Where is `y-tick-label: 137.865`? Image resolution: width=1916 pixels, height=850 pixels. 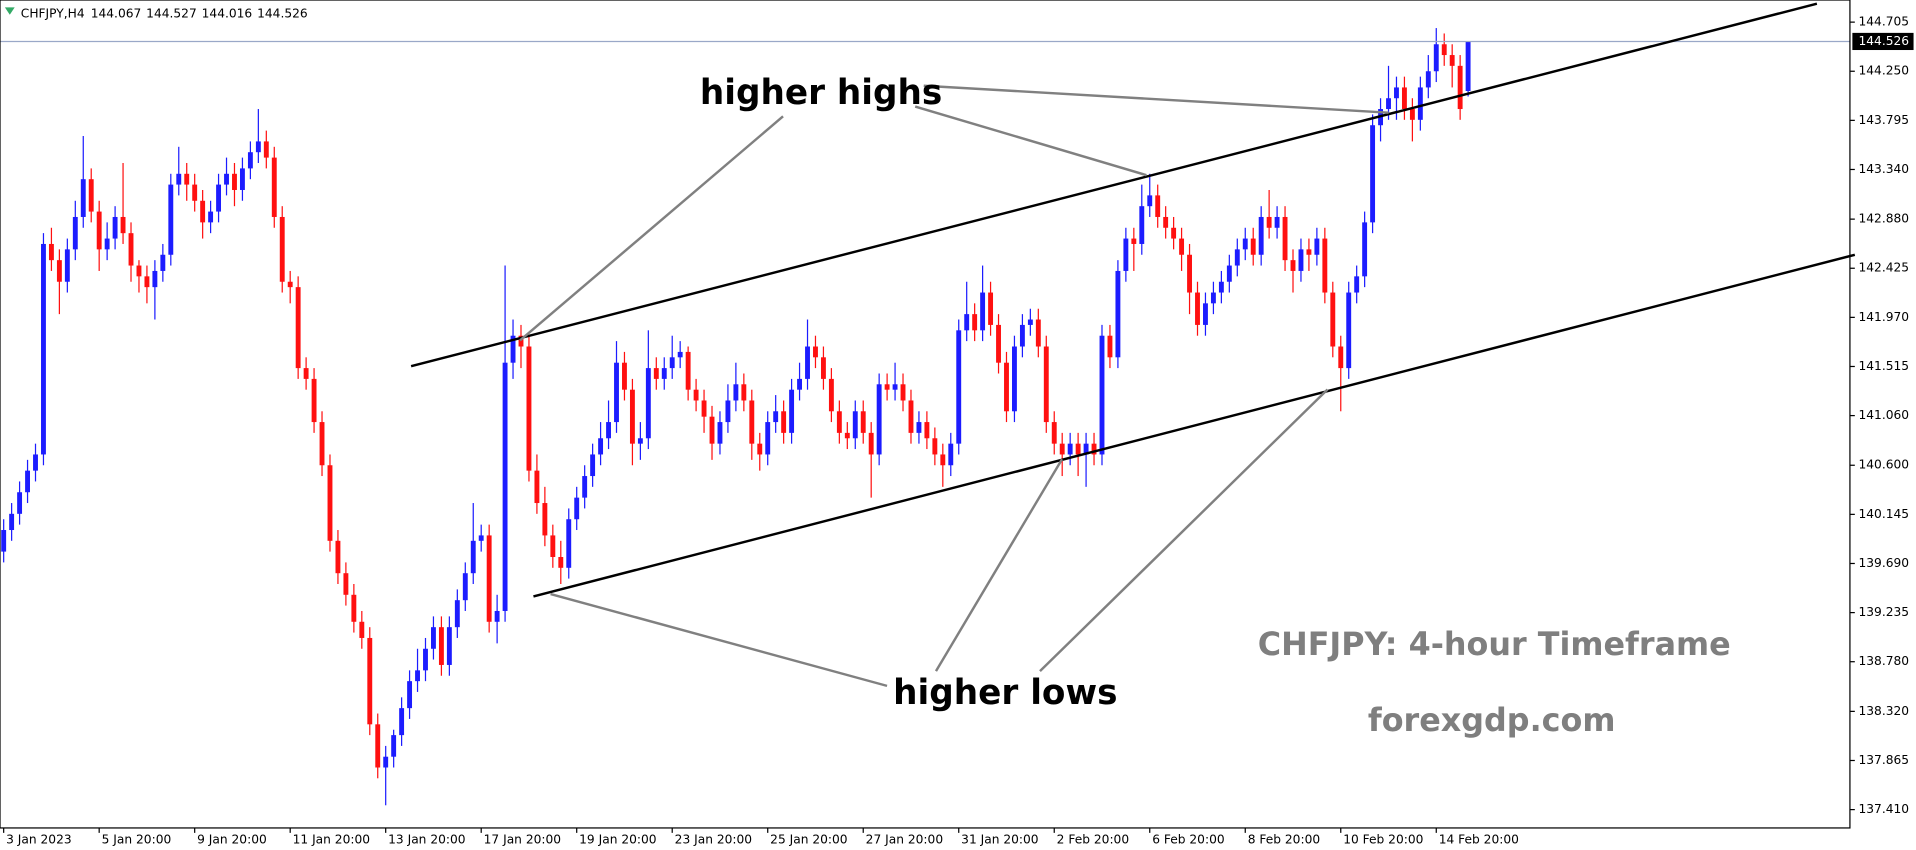 y-tick-label: 137.865 is located at coordinates (1883, 760).